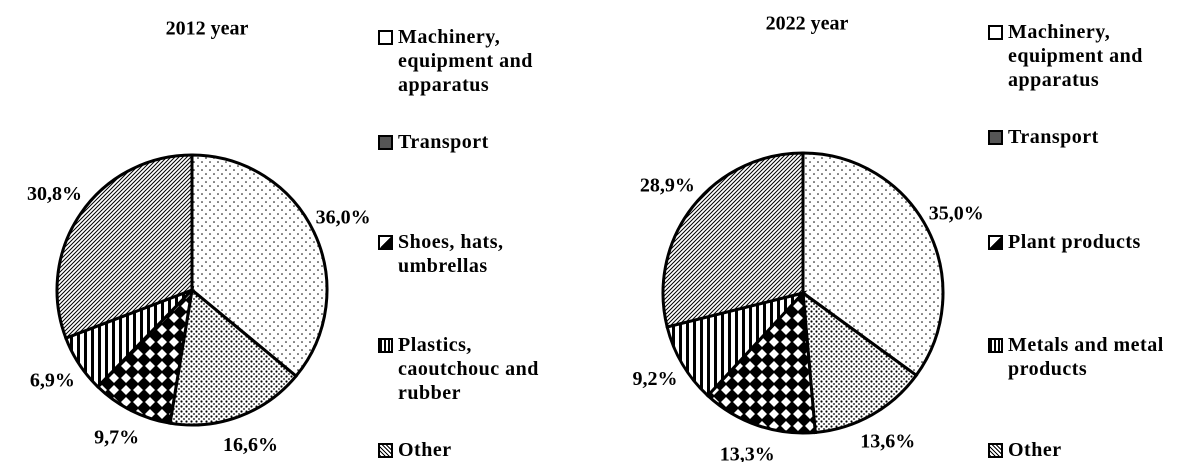 Image resolution: width=1189 pixels, height=462 pixels. Describe the element at coordinates (116, 438) in the screenshot. I see `data-label: 9,7%` at that location.